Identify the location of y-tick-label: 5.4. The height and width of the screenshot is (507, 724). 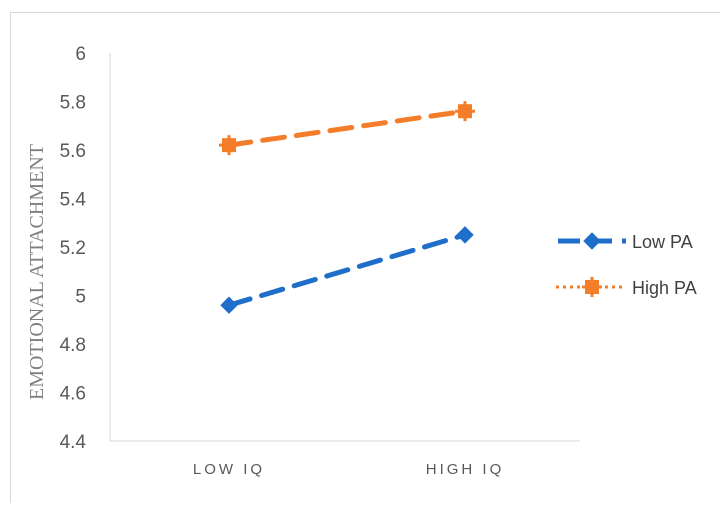
(73, 200).